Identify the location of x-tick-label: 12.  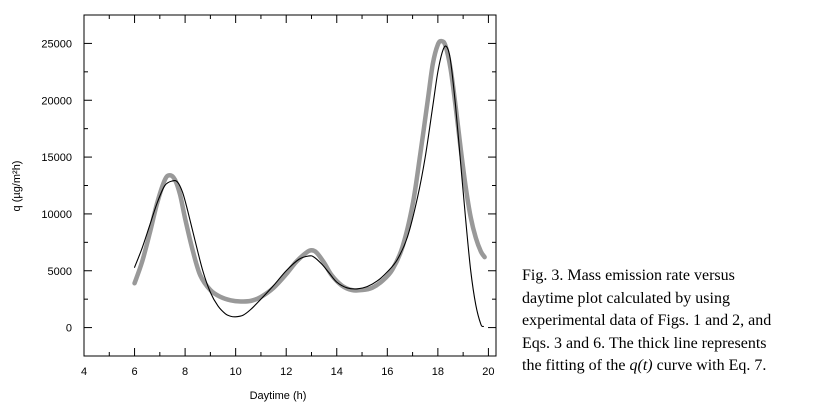
(286, 372).